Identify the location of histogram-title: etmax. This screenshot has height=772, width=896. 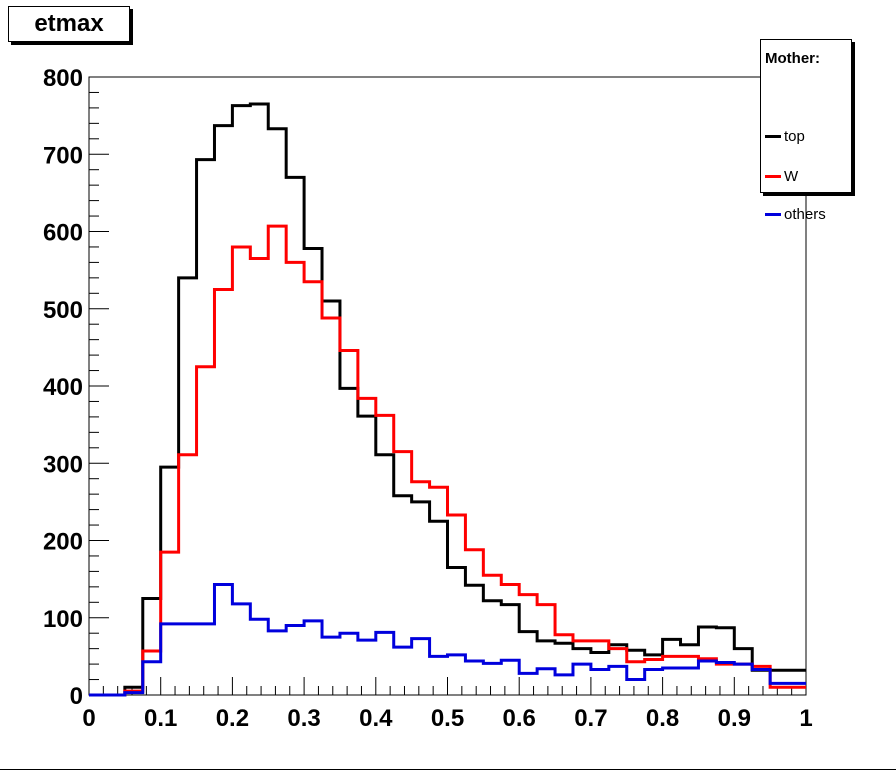
(69, 23).